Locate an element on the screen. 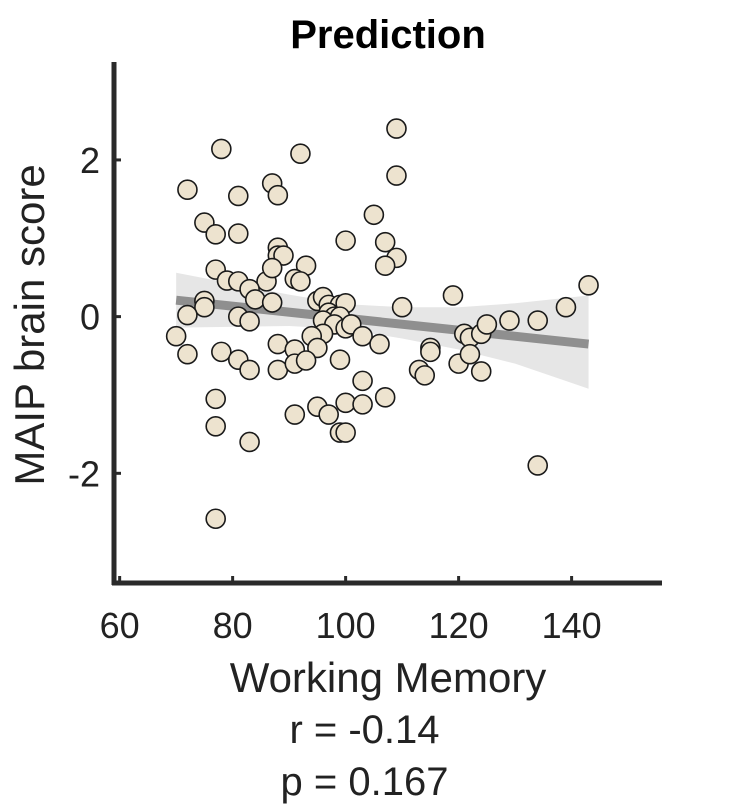 This screenshot has width=729, height=812. x-tick-label: 140 is located at coordinates (572, 625).